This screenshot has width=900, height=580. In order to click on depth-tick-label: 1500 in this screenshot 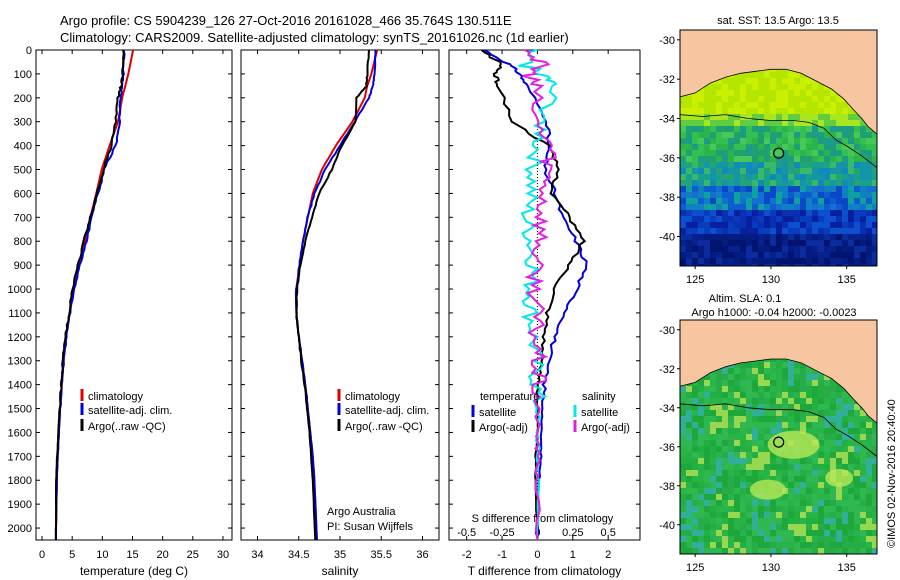, I will do `click(20, 410)`.